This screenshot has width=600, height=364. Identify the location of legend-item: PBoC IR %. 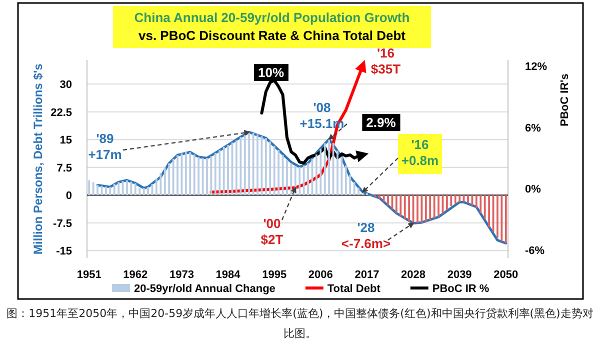
(450, 289).